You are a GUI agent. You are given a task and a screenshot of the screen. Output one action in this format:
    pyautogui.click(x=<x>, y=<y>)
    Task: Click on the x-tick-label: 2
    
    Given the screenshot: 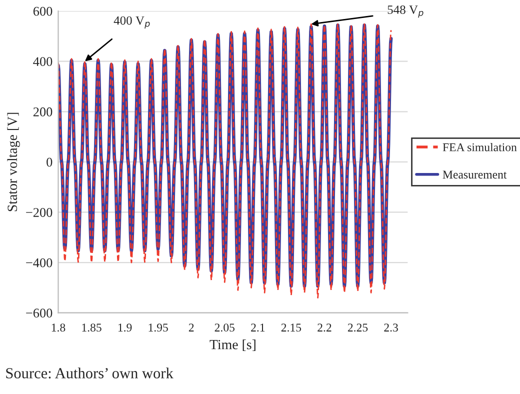 What is the action you would take?
    pyautogui.click(x=191, y=328)
    